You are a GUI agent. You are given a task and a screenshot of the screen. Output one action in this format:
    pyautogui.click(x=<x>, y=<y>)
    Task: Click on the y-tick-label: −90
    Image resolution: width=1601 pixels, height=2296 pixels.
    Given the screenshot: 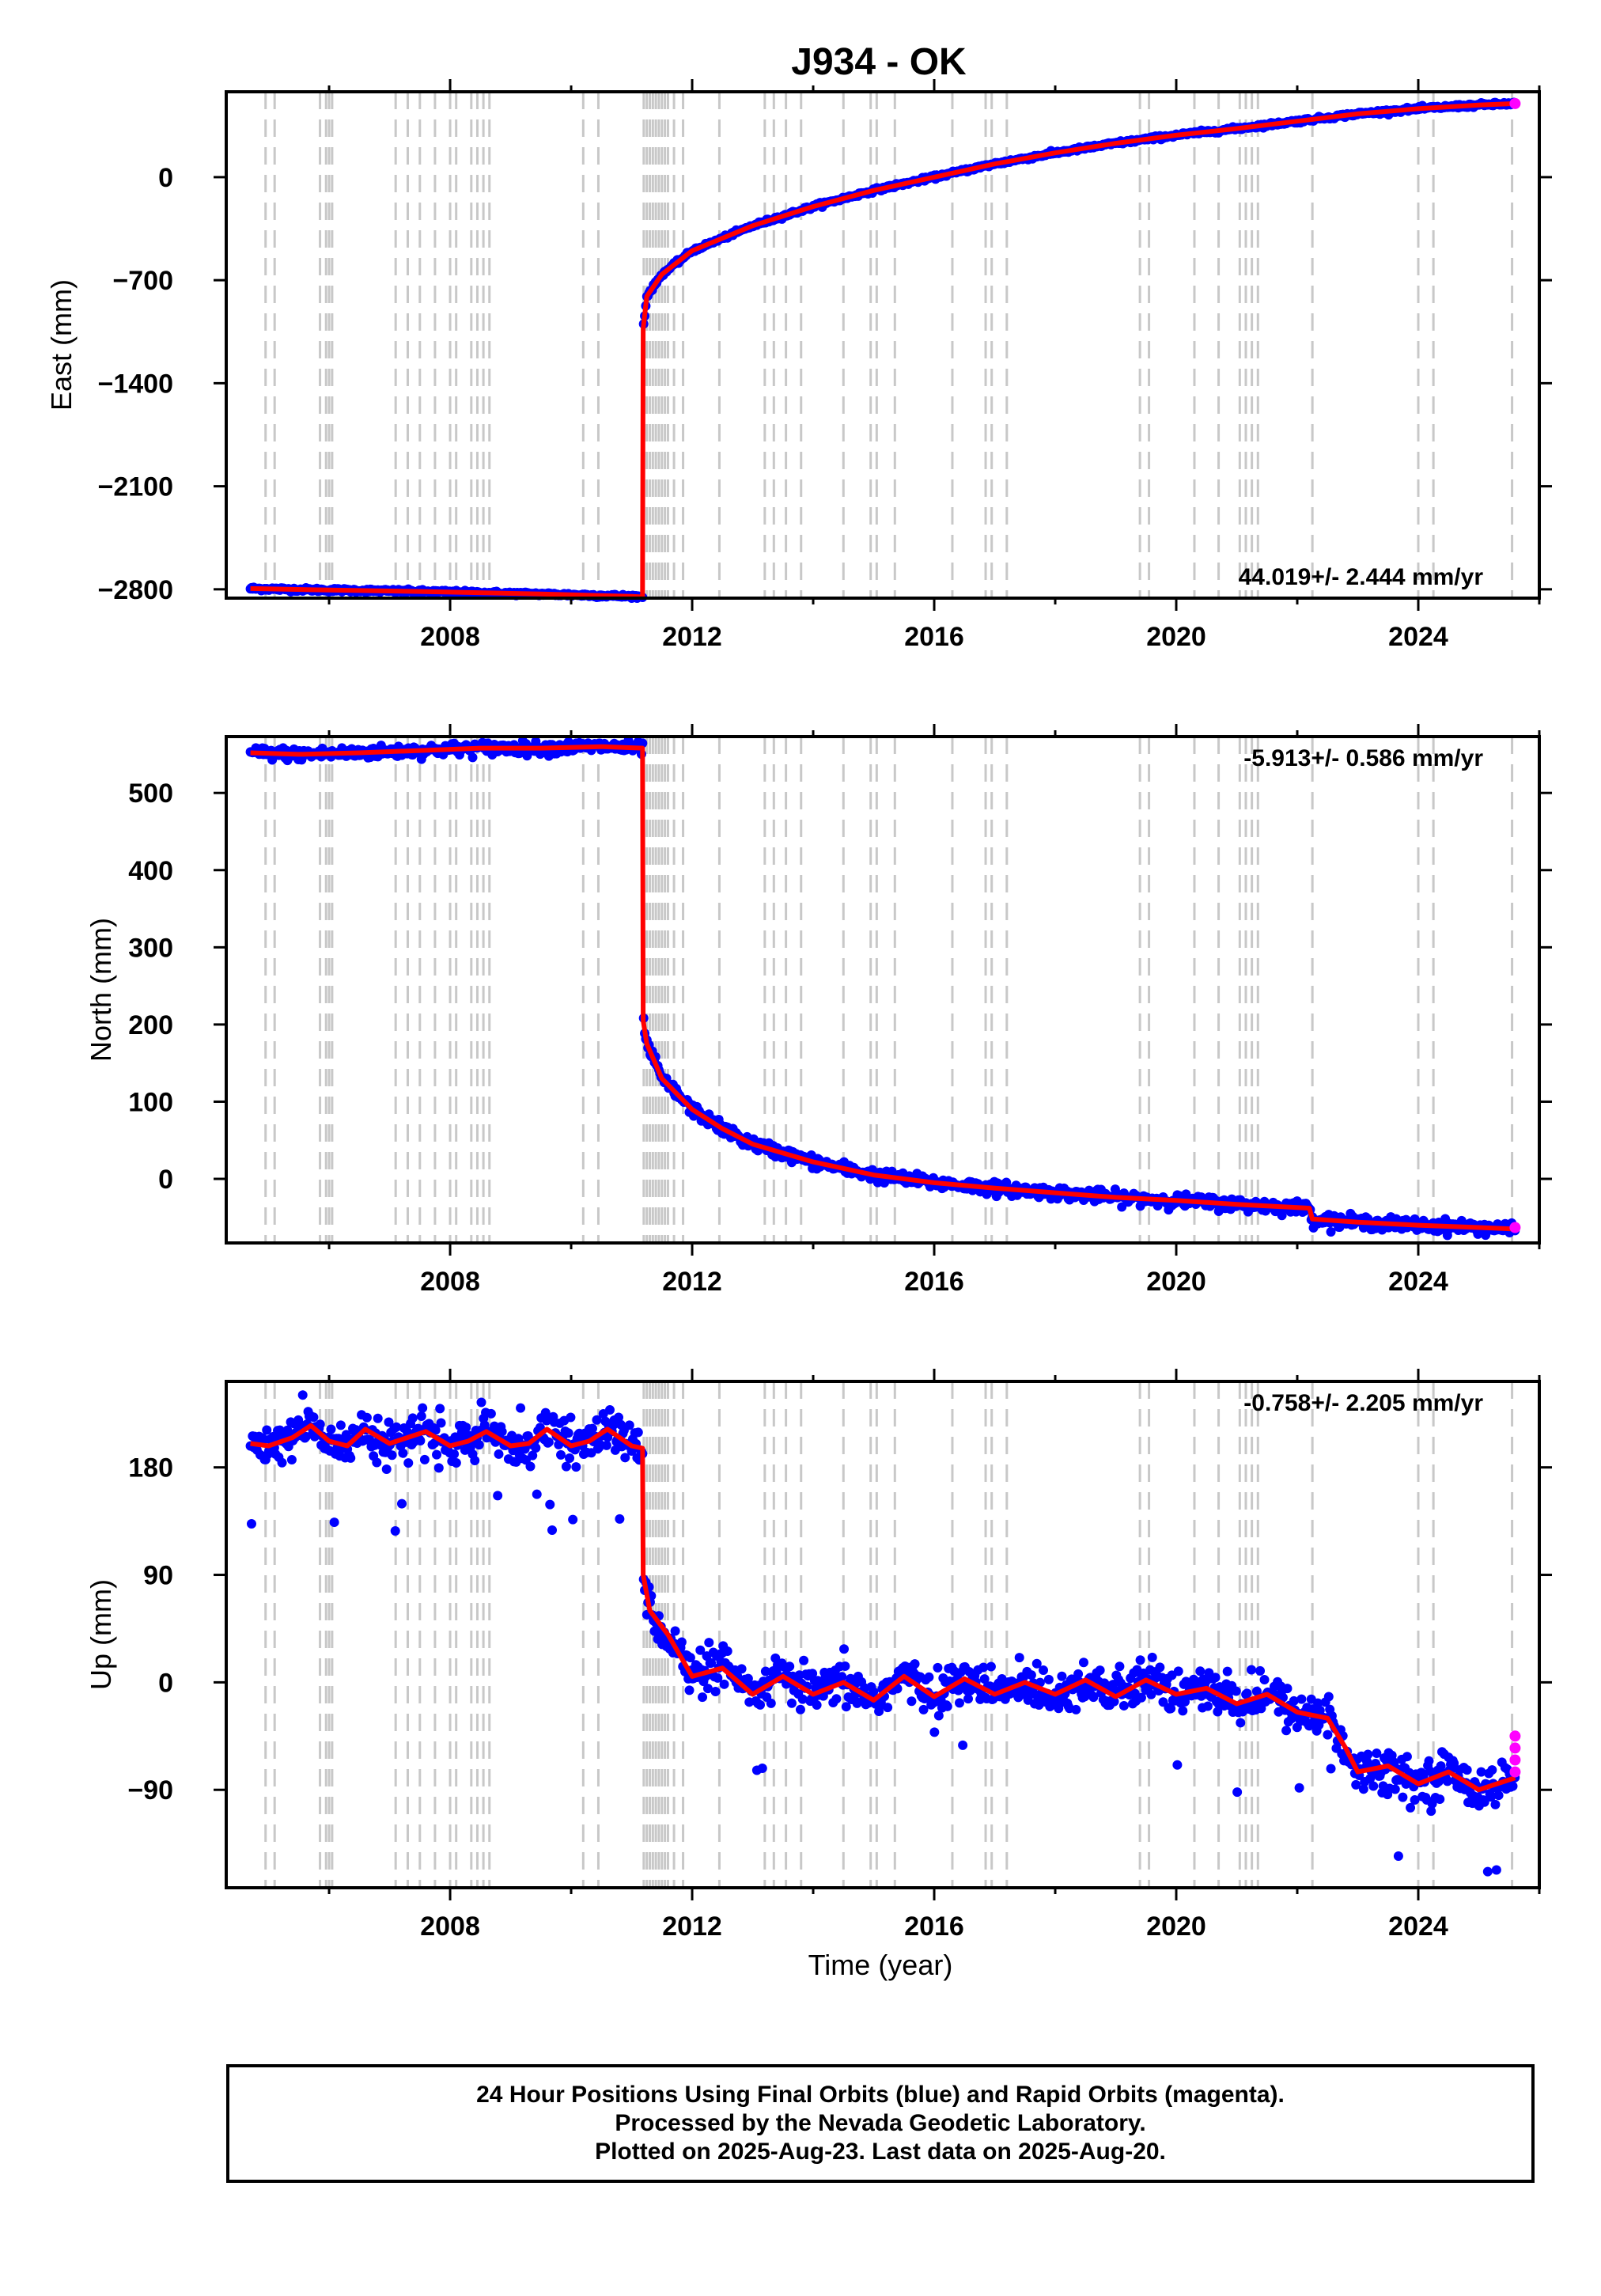 What is the action you would take?
    pyautogui.click(x=150, y=1790)
    